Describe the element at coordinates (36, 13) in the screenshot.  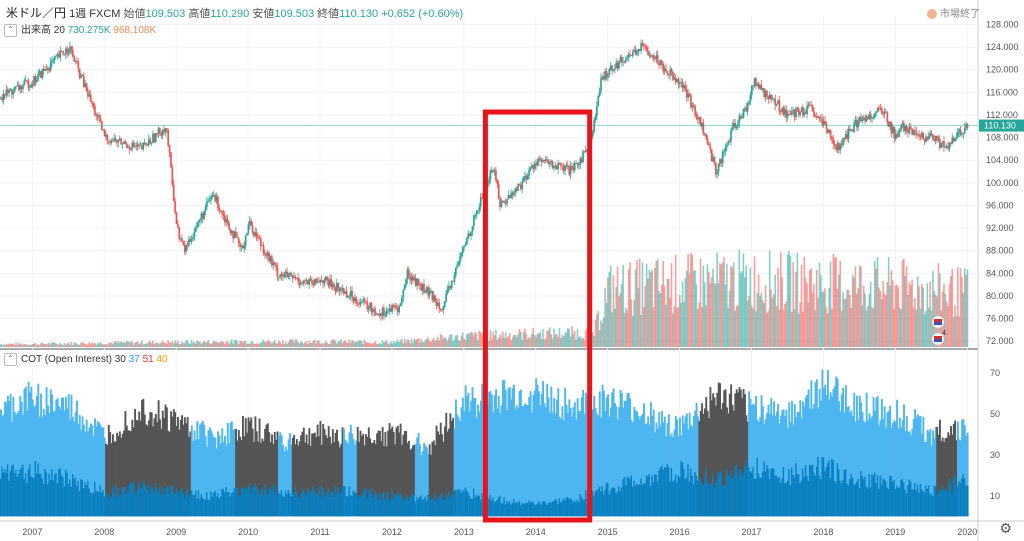
I see `symbol-name: 米ドル／円` at that location.